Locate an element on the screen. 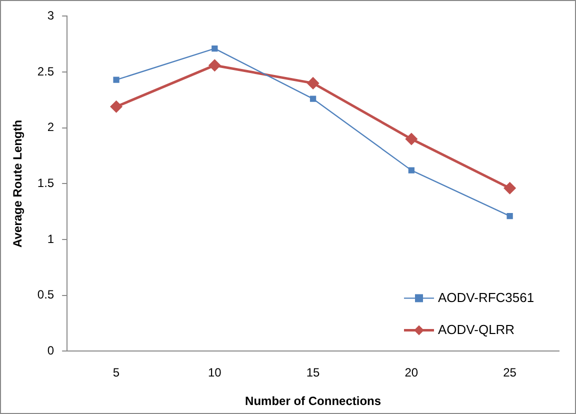  y-tick-label: 1 is located at coordinates (50, 239).